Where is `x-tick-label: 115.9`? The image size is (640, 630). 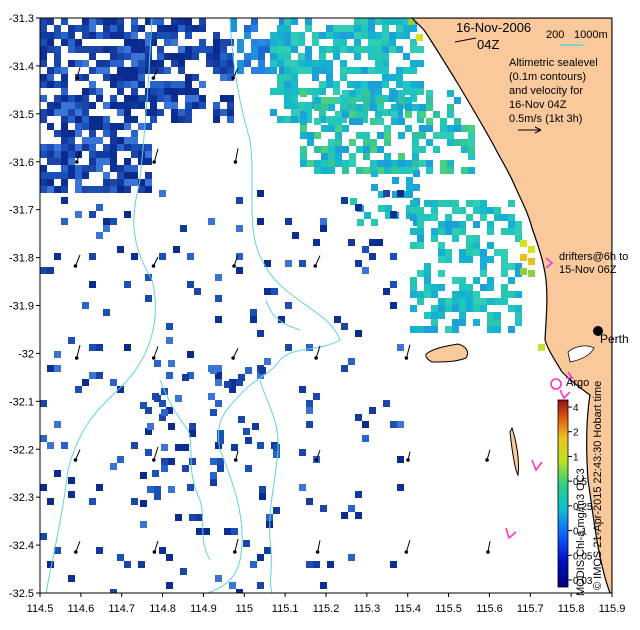 x-tick-label: 115.9 is located at coordinates (612, 609).